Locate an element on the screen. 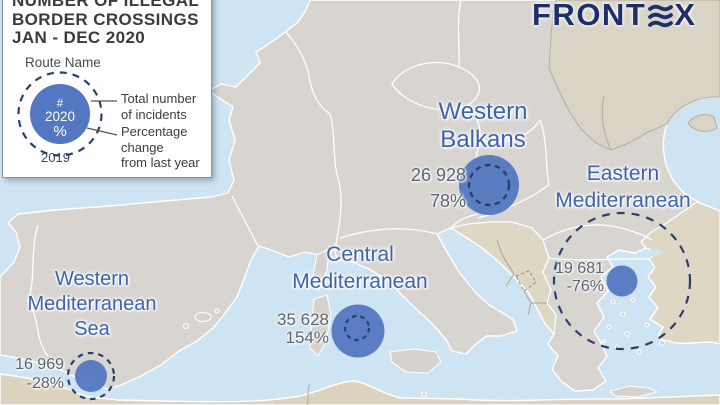 The image size is (720, 405). bubble-2020-eastern-mediterranean is located at coordinates (622, 281).